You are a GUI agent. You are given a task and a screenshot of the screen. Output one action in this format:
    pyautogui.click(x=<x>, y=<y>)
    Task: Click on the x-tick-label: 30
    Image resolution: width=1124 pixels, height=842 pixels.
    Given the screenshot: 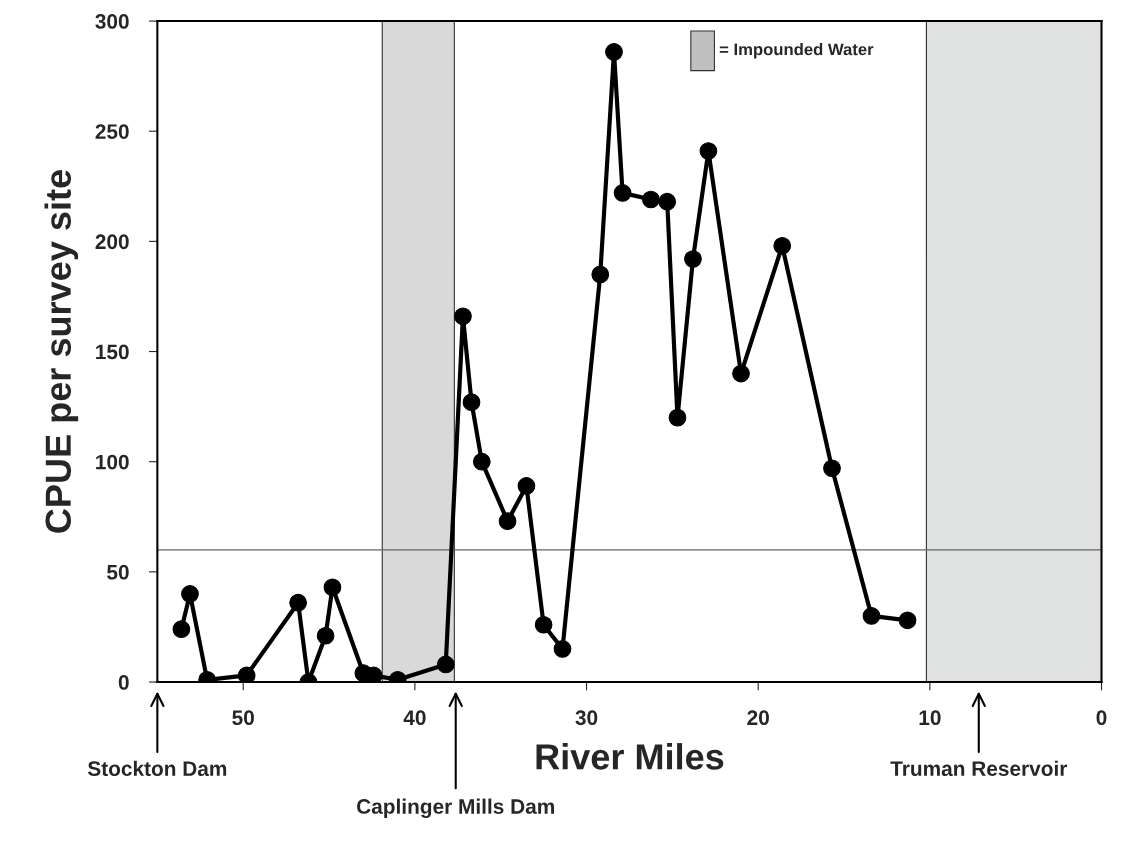 What is the action you would take?
    pyautogui.click(x=586, y=718)
    